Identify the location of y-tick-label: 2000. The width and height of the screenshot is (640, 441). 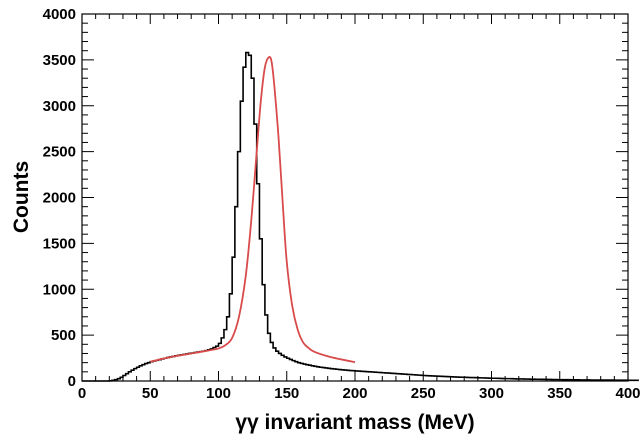
(59, 198).